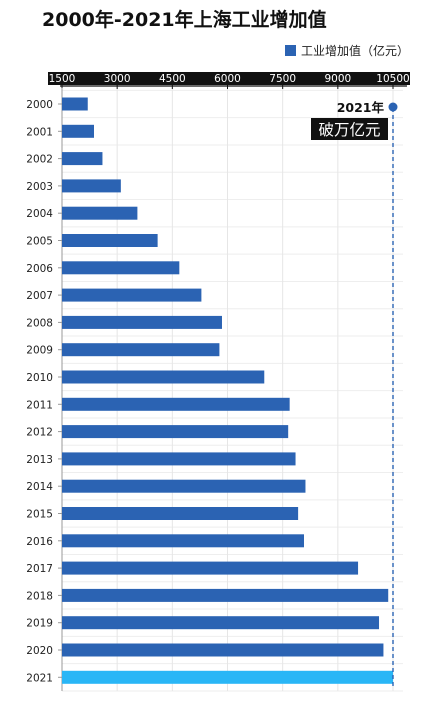 The width and height of the screenshot is (423, 704). I want to click on annotation-year: 2021年, so click(361, 107).